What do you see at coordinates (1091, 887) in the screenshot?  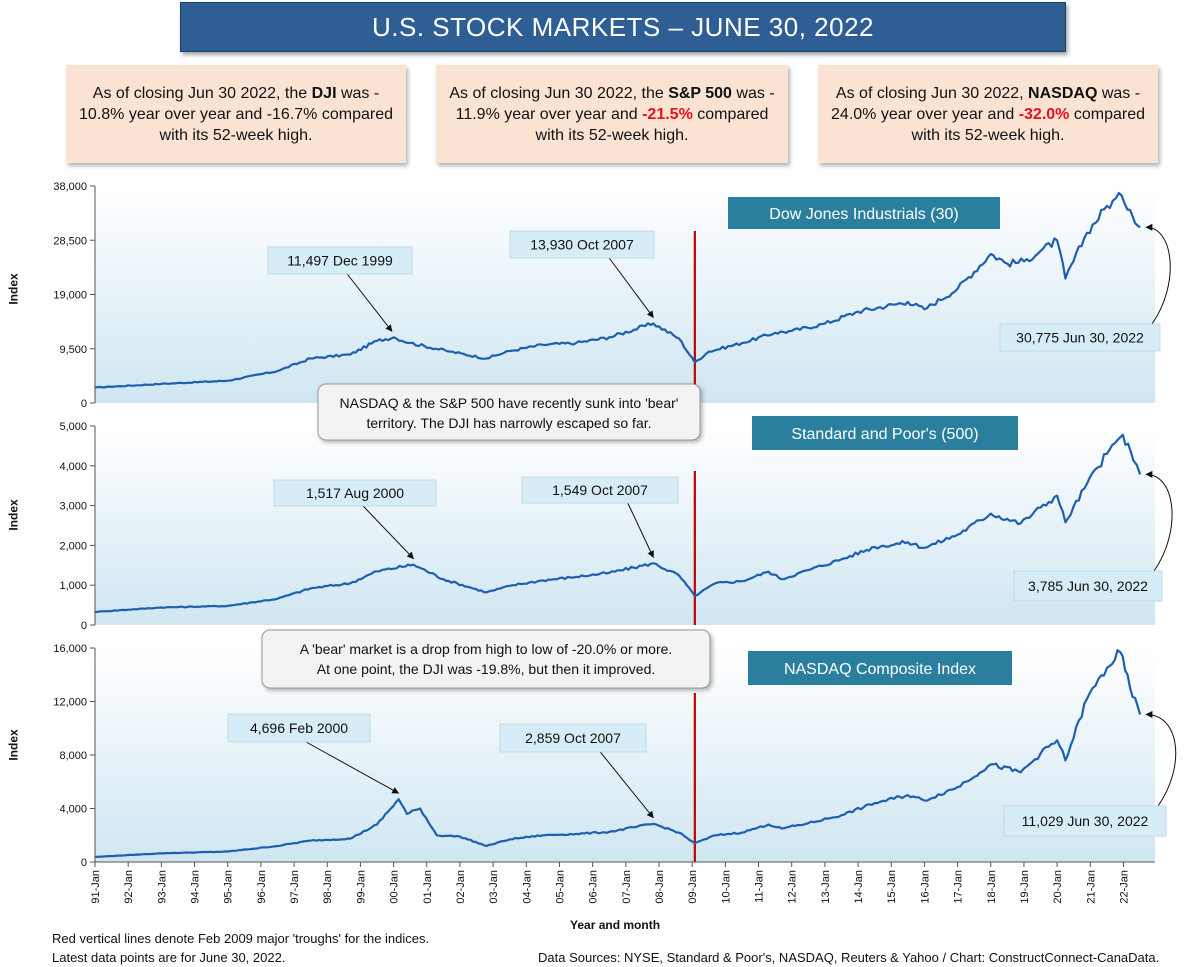 I see `x-tick-label: 21-Jan` at bounding box center [1091, 887].